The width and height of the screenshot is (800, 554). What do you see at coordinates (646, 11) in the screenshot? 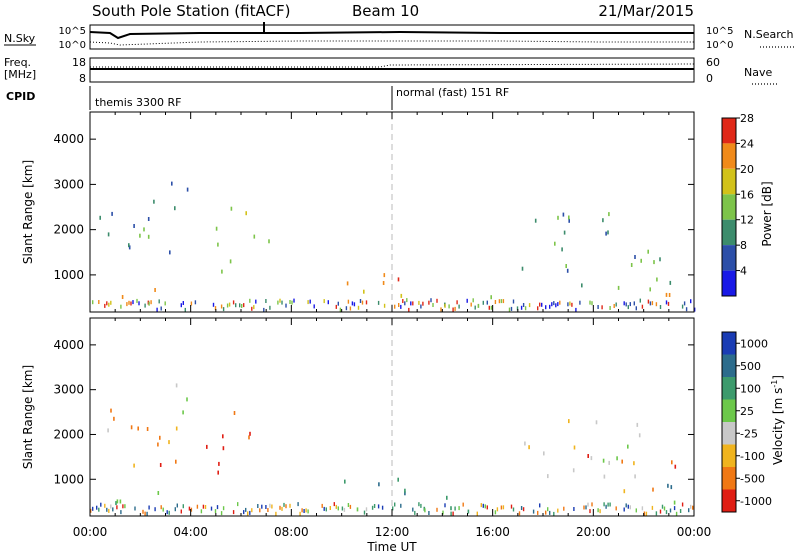
I see `date-label: 21/Mar/2015` at bounding box center [646, 11].